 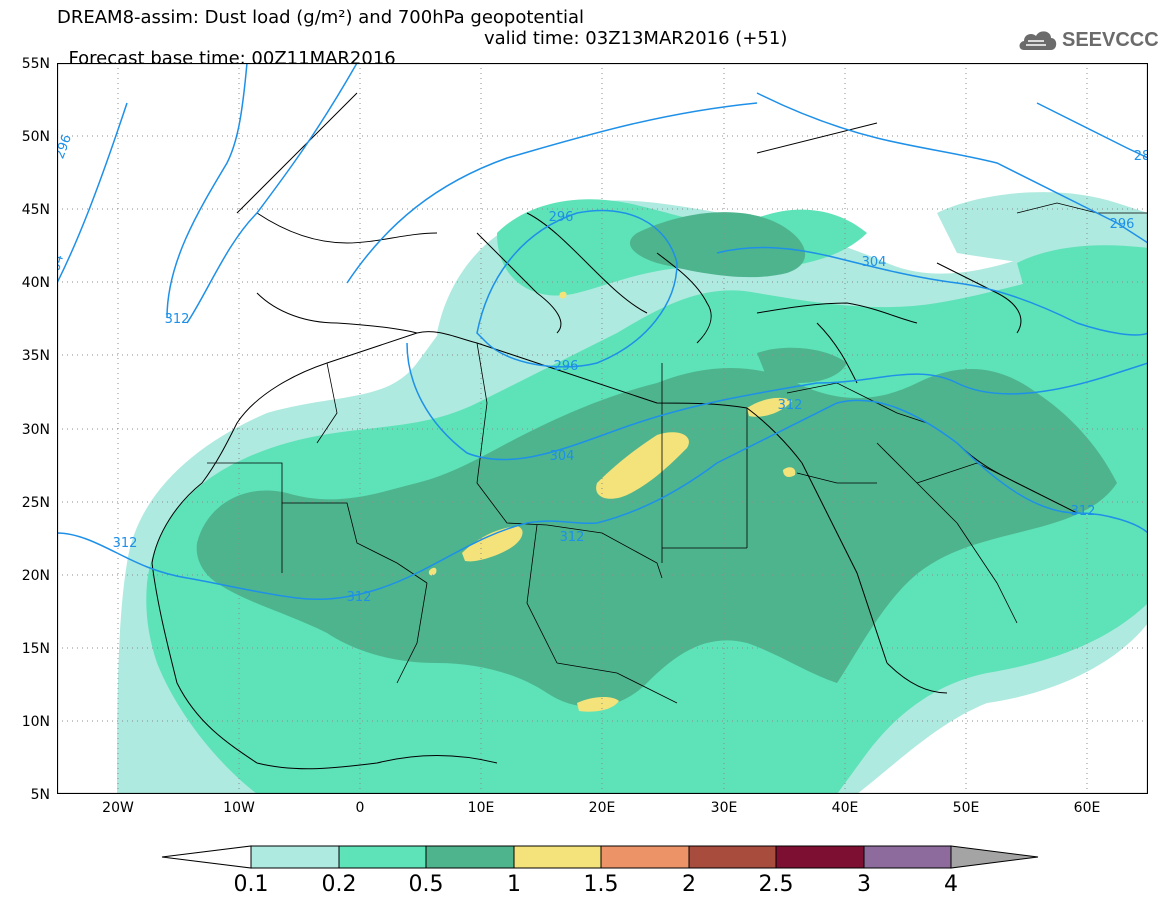 What do you see at coordinates (206, 857) in the screenshot?
I see `colorbar-under-triangle` at bounding box center [206, 857].